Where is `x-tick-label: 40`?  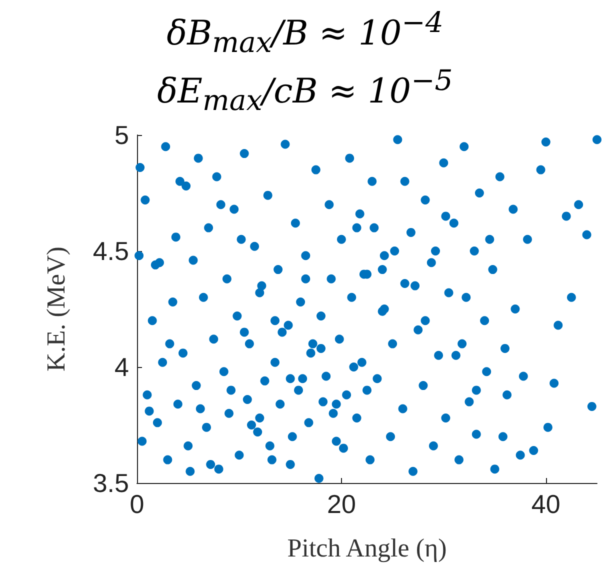
x-tick-label: 40 is located at coordinates (545, 504).